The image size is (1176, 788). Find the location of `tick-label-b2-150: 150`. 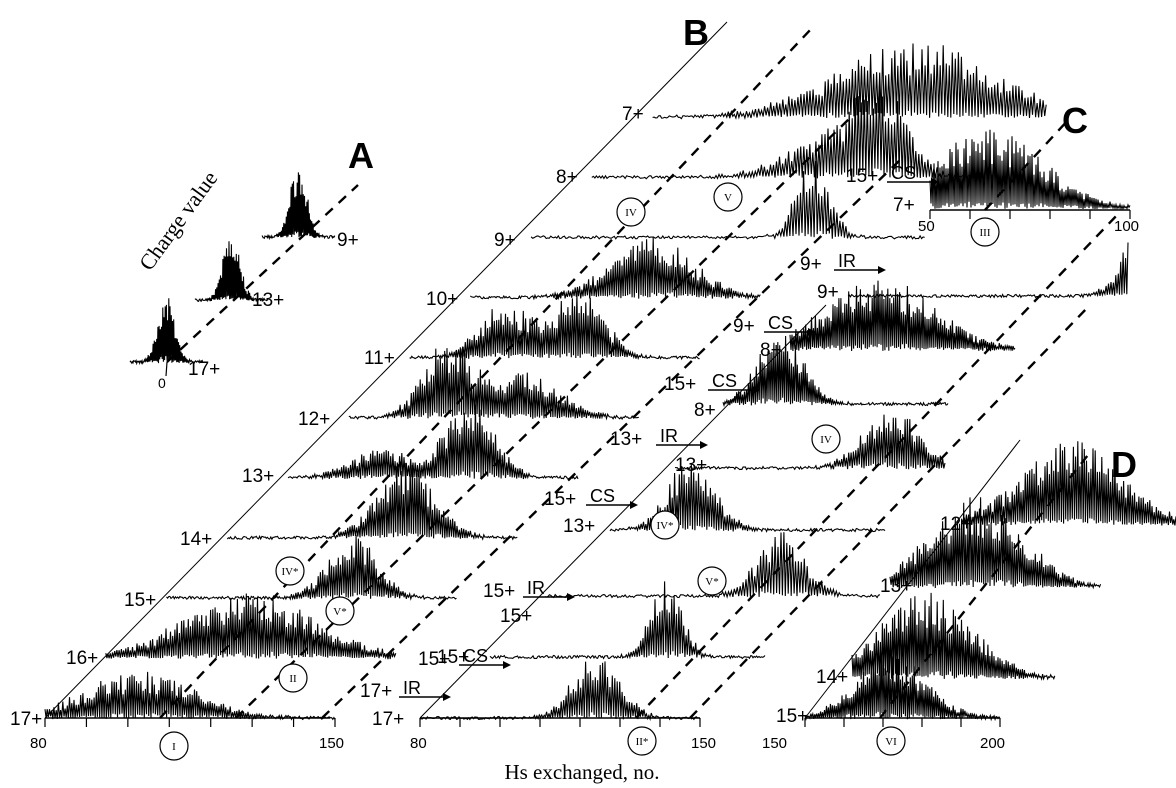

tick-label-b2-150: 150 is located at coordinates (703, 743).